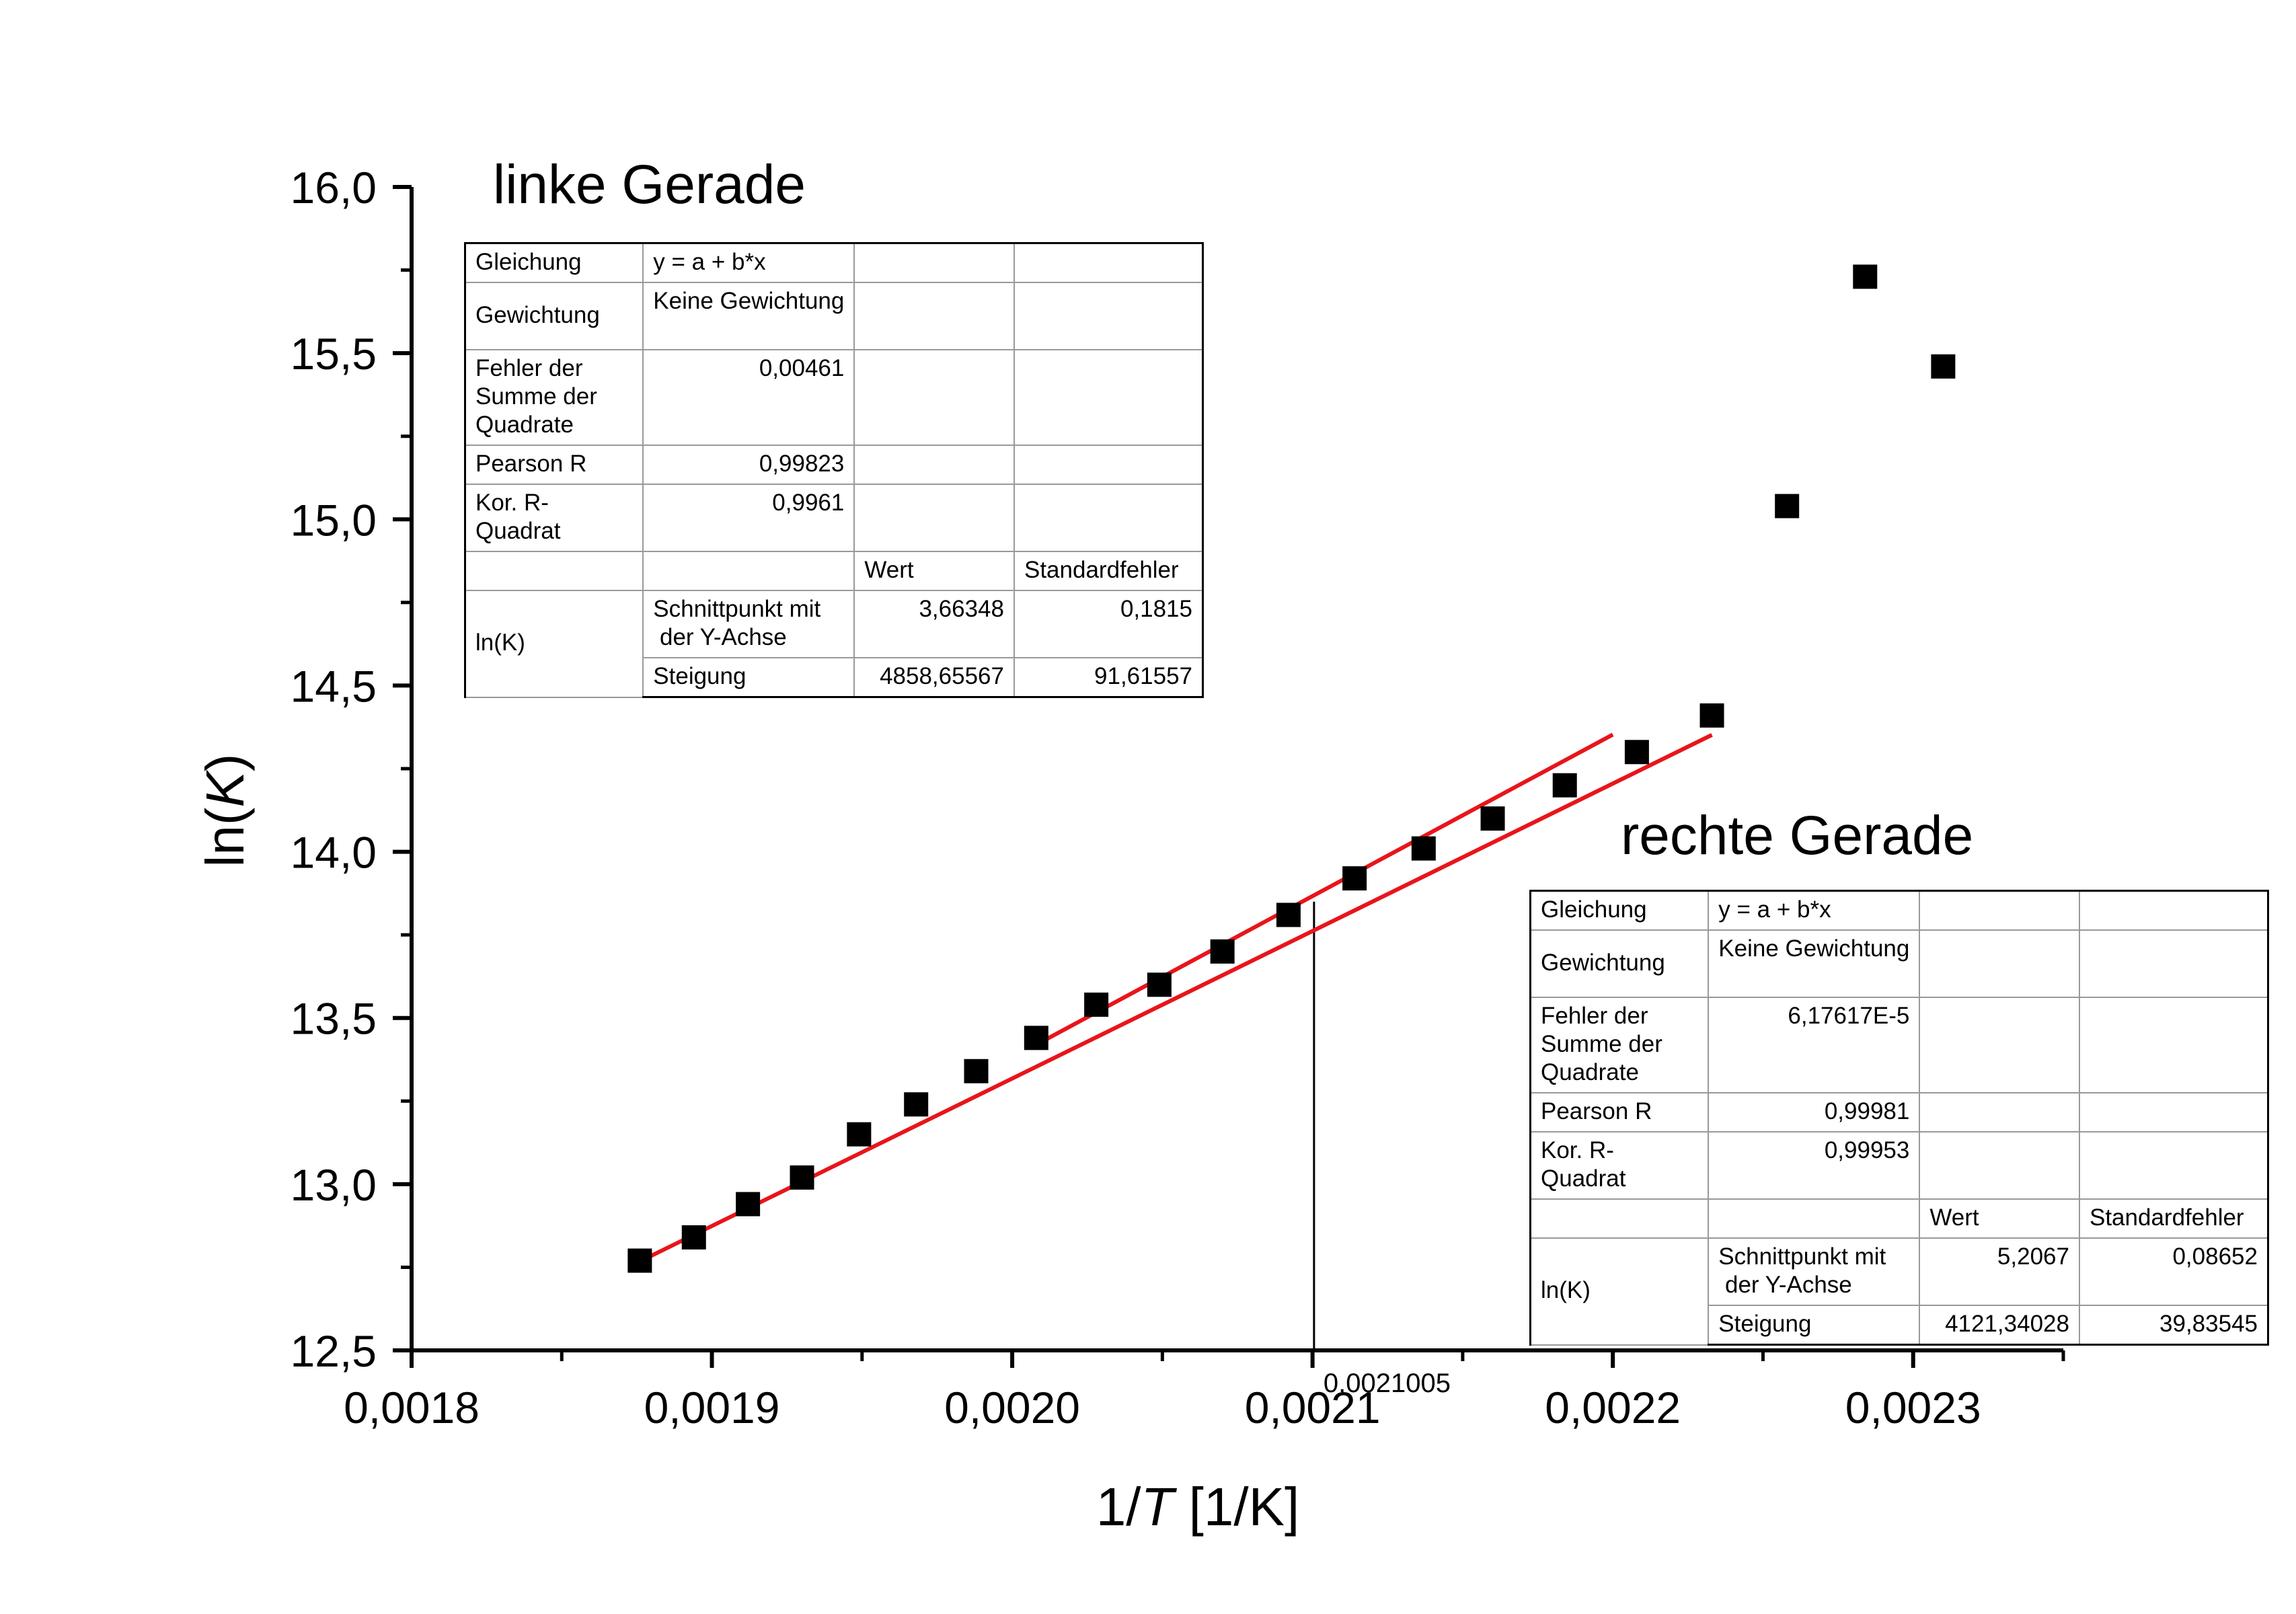 Image resolution: width=2296 pixels, height=1614 pixels. What do you see at coordinates (1388, 1383) in the screenshot?
I see `marker-line-label: 0,0021005` at bounding box center [1388, 1383].